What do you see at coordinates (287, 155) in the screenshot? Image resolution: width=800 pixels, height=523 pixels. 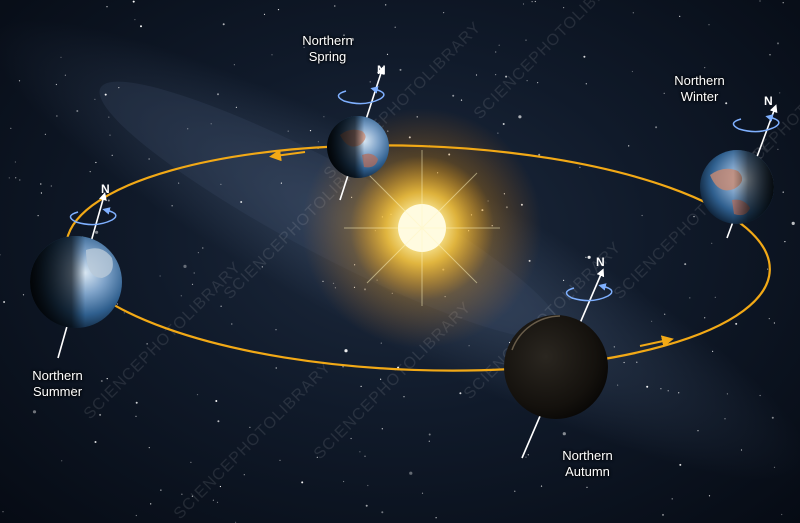 I see `orbit-direction-arrow-top` at bounding box center [287, 155].